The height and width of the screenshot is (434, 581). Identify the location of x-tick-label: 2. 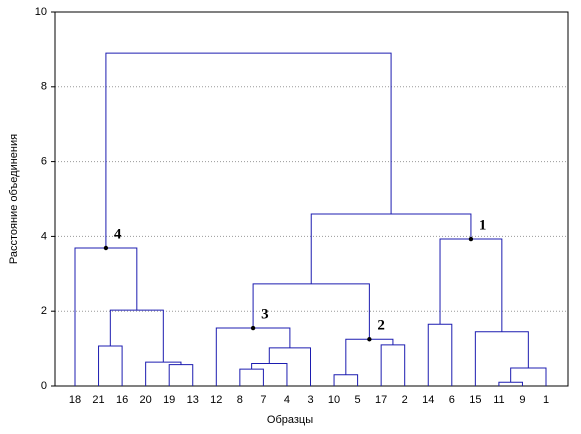
(405, 400).